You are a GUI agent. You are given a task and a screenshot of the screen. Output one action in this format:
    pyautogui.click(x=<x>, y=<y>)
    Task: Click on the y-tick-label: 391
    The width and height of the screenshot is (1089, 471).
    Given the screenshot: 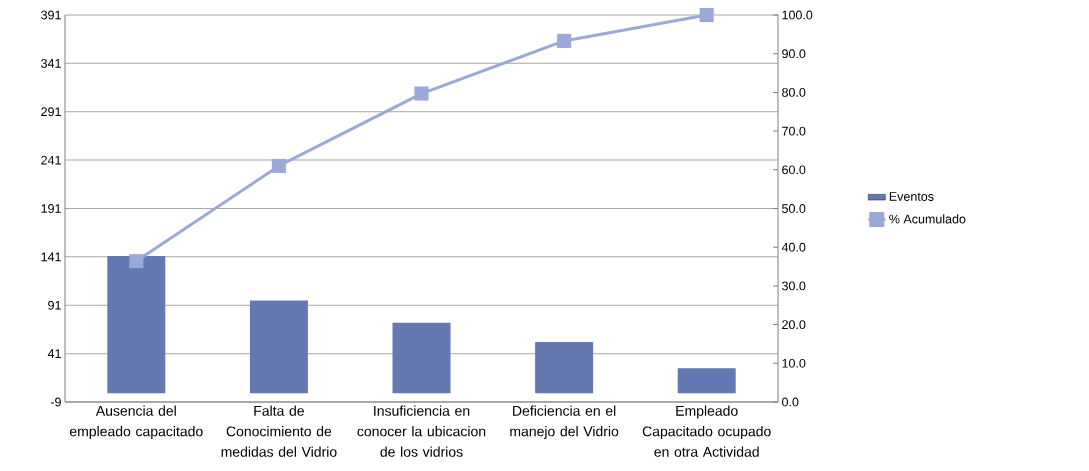 What is the action you would take?
    pyautogui.click(x=51, y=15)
    